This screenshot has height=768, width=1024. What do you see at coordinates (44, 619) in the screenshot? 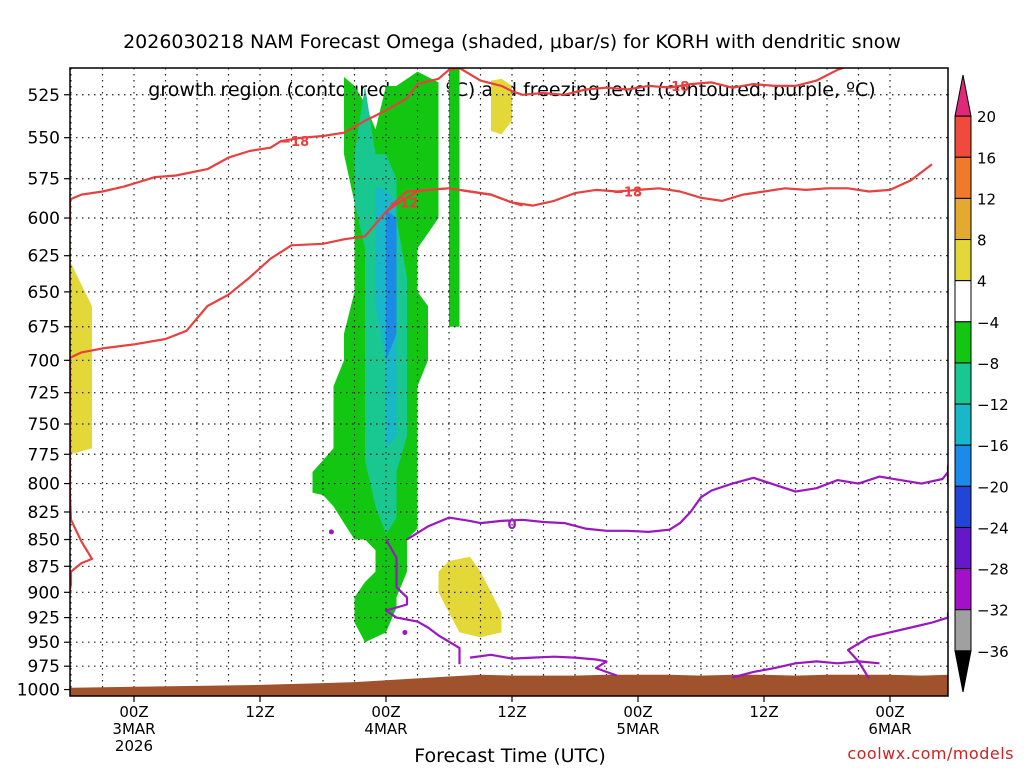
I see `y-tick-label-925: 925` at bounding box center [44, 619].